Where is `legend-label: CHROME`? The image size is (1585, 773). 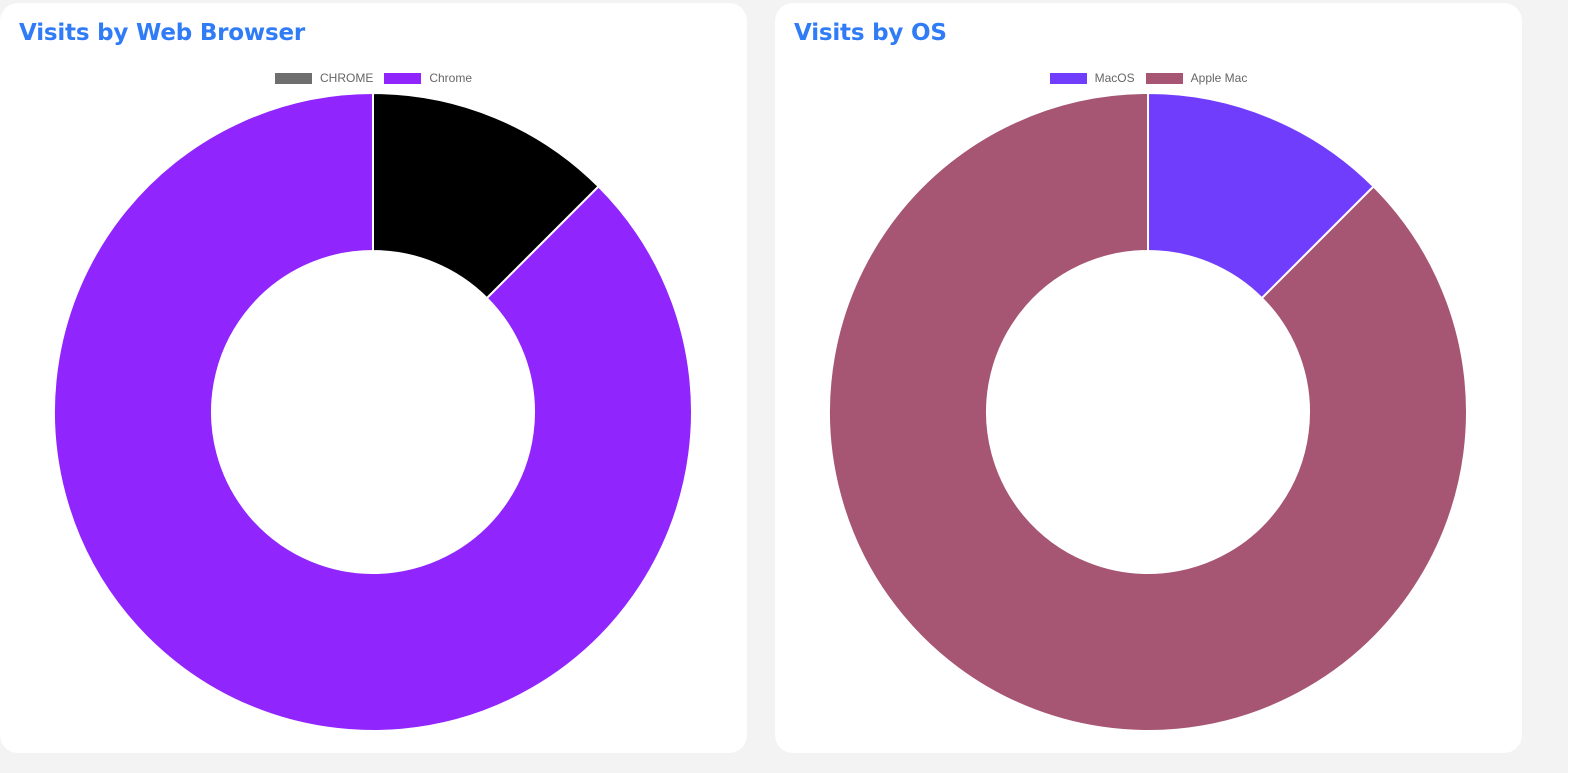
legend-label: CHROME is located at coordinates (346, 78).